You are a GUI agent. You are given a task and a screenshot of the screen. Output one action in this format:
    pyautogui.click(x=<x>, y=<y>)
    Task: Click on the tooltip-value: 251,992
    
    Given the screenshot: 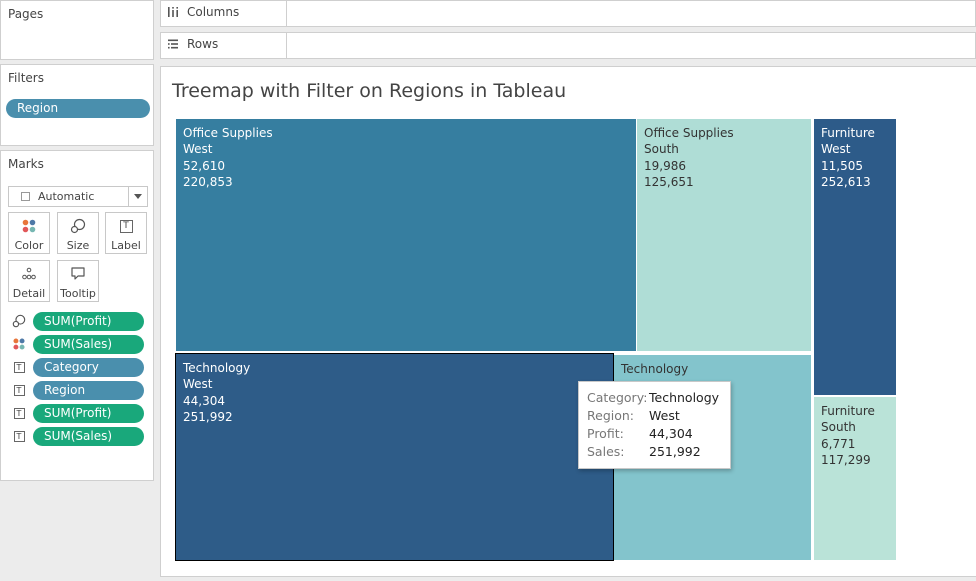 What is the action you would take?
    pyautogui.click(x=675, y=451)
    